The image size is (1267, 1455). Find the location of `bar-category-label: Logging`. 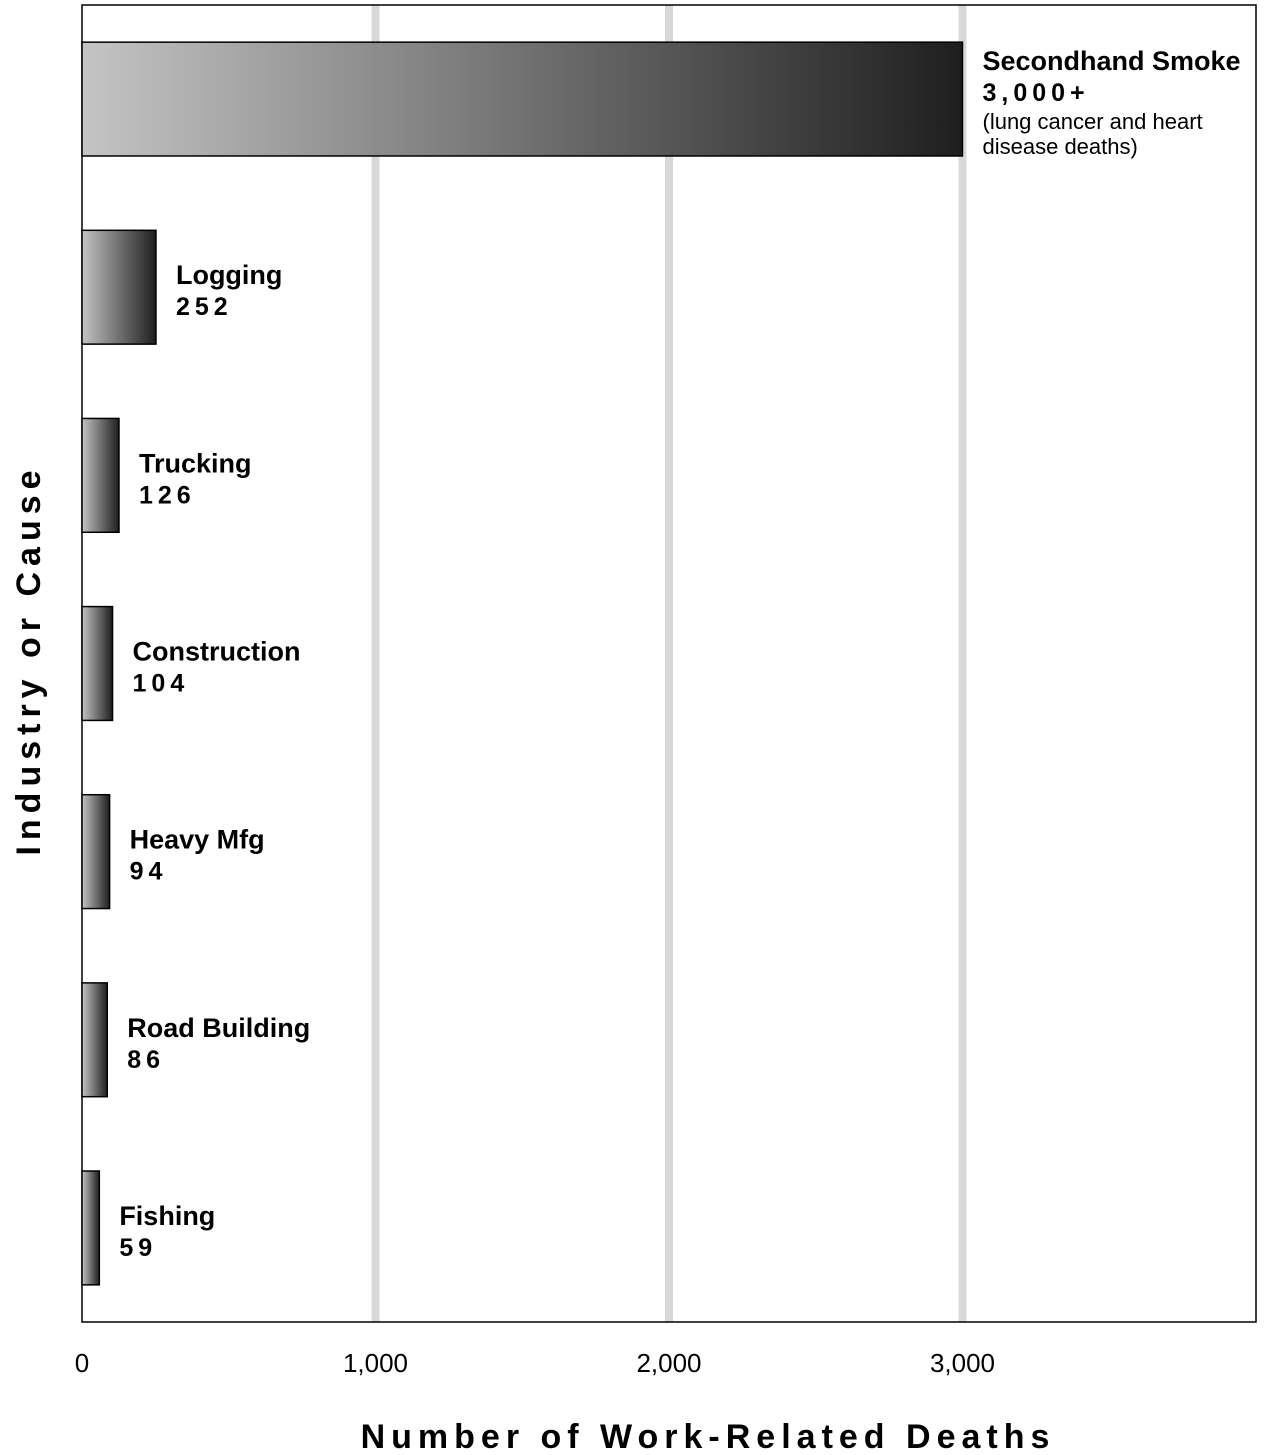

bar-category-label: Logging is located at coordinates (229, 275).